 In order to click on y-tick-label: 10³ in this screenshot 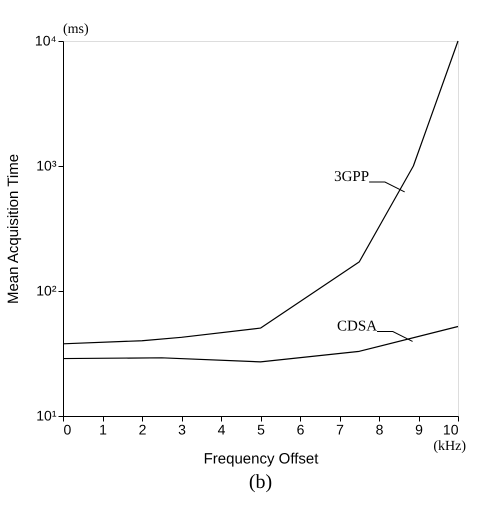, I will do `click(46, 166)`.